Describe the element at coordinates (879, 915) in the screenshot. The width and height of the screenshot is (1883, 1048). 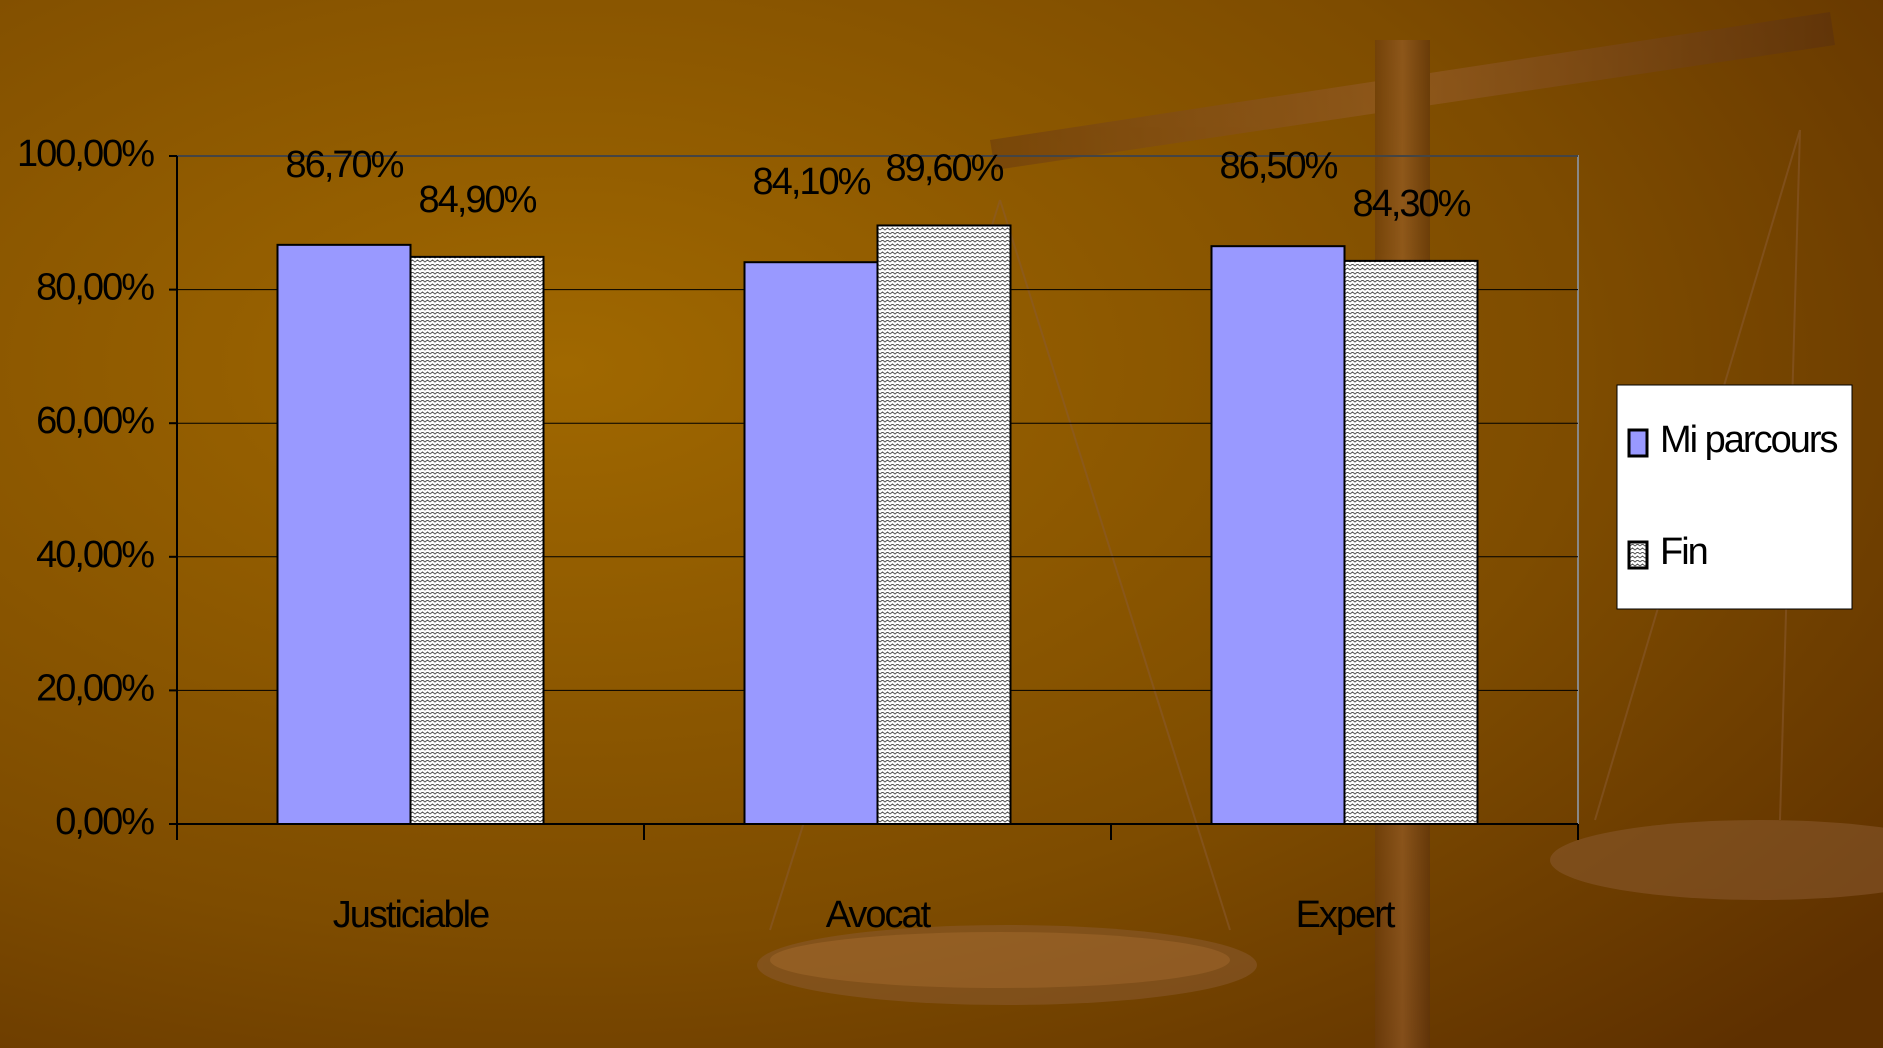
I see `x-tick-label: Avocat` at that location.